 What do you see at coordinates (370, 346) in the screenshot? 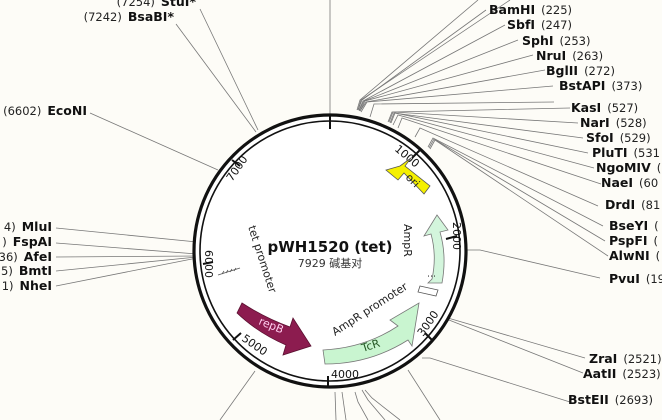
I see `svg-text: TcR` at bounding box center [370, 346].